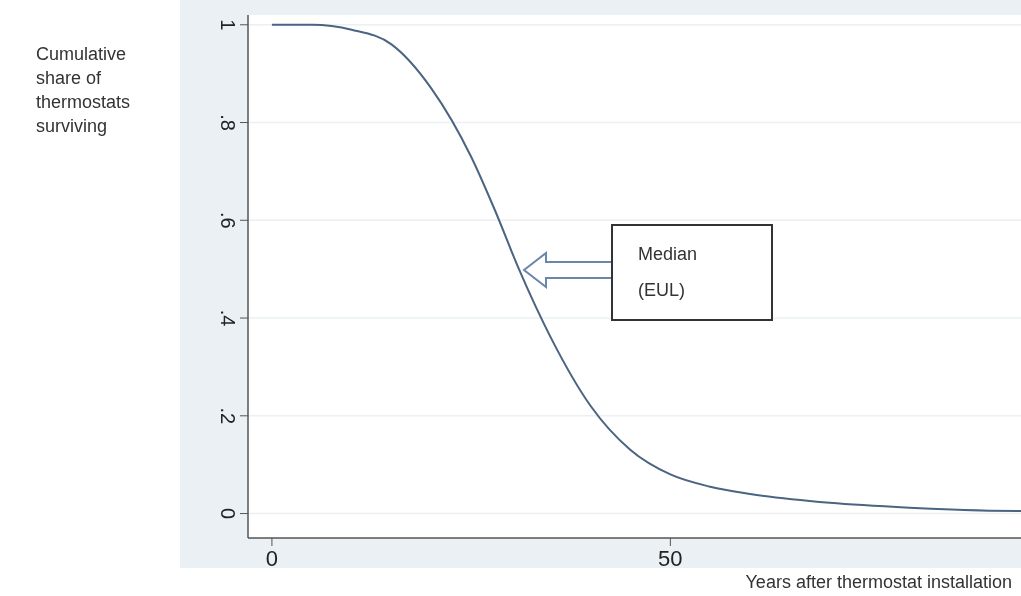 The height and width of the screenshot is (596, 1021). I want to click on y-tick-label: 1, so click(227, 25).